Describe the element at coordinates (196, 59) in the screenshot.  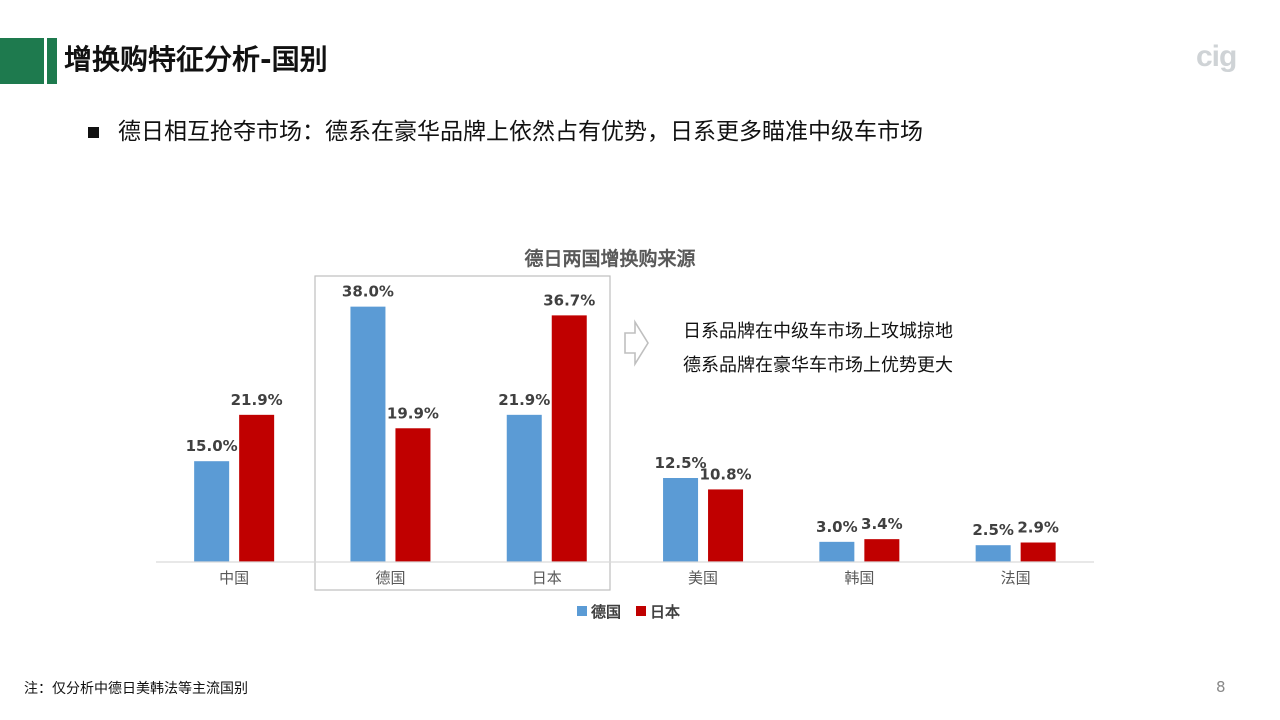
I see `page-title: 增换购特征分析-国别` at that location.